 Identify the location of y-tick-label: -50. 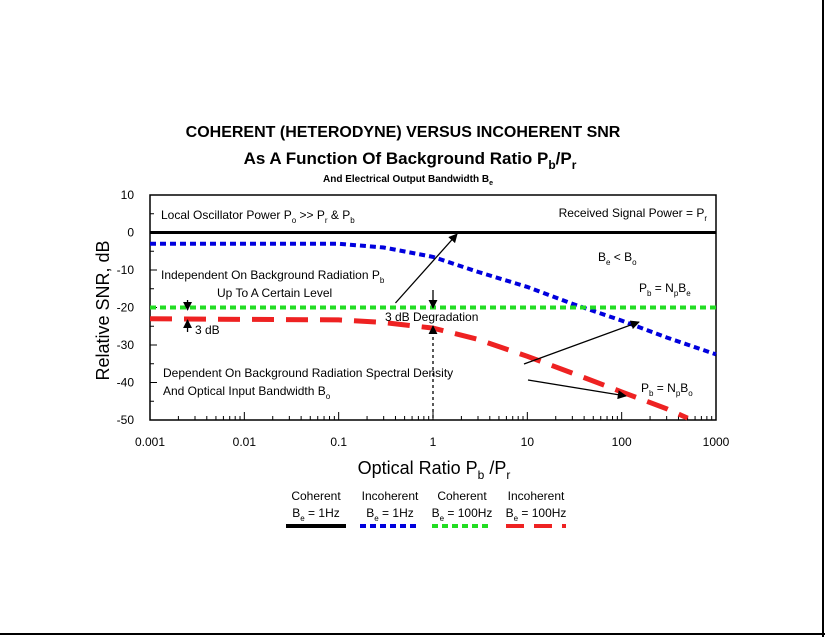
(126, 420).